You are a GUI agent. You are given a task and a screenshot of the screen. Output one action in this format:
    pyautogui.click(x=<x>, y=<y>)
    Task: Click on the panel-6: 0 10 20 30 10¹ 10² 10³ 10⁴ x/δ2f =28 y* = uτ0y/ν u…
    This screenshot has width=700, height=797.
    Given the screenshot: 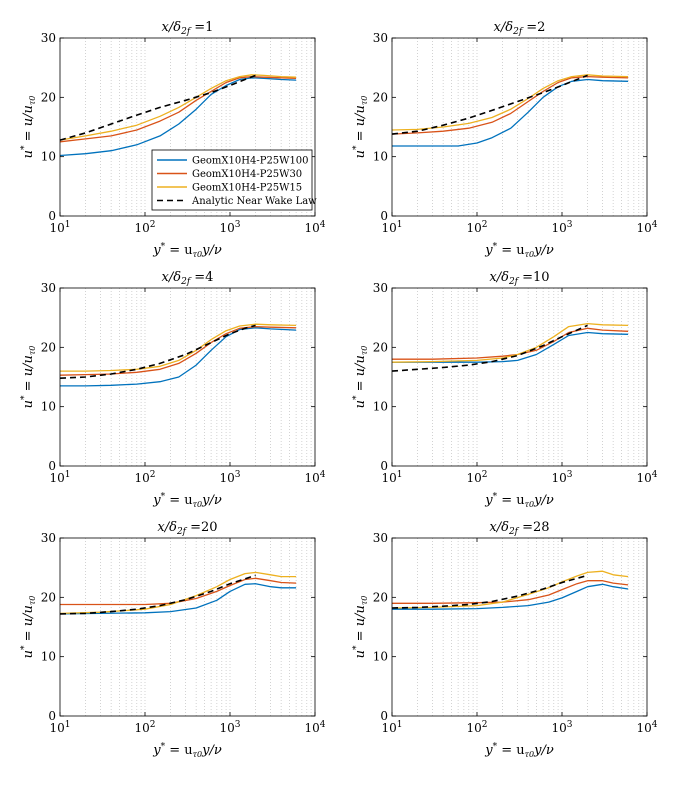 What is the action you would take?
    pyautogui.click(x=505, y=639)
    